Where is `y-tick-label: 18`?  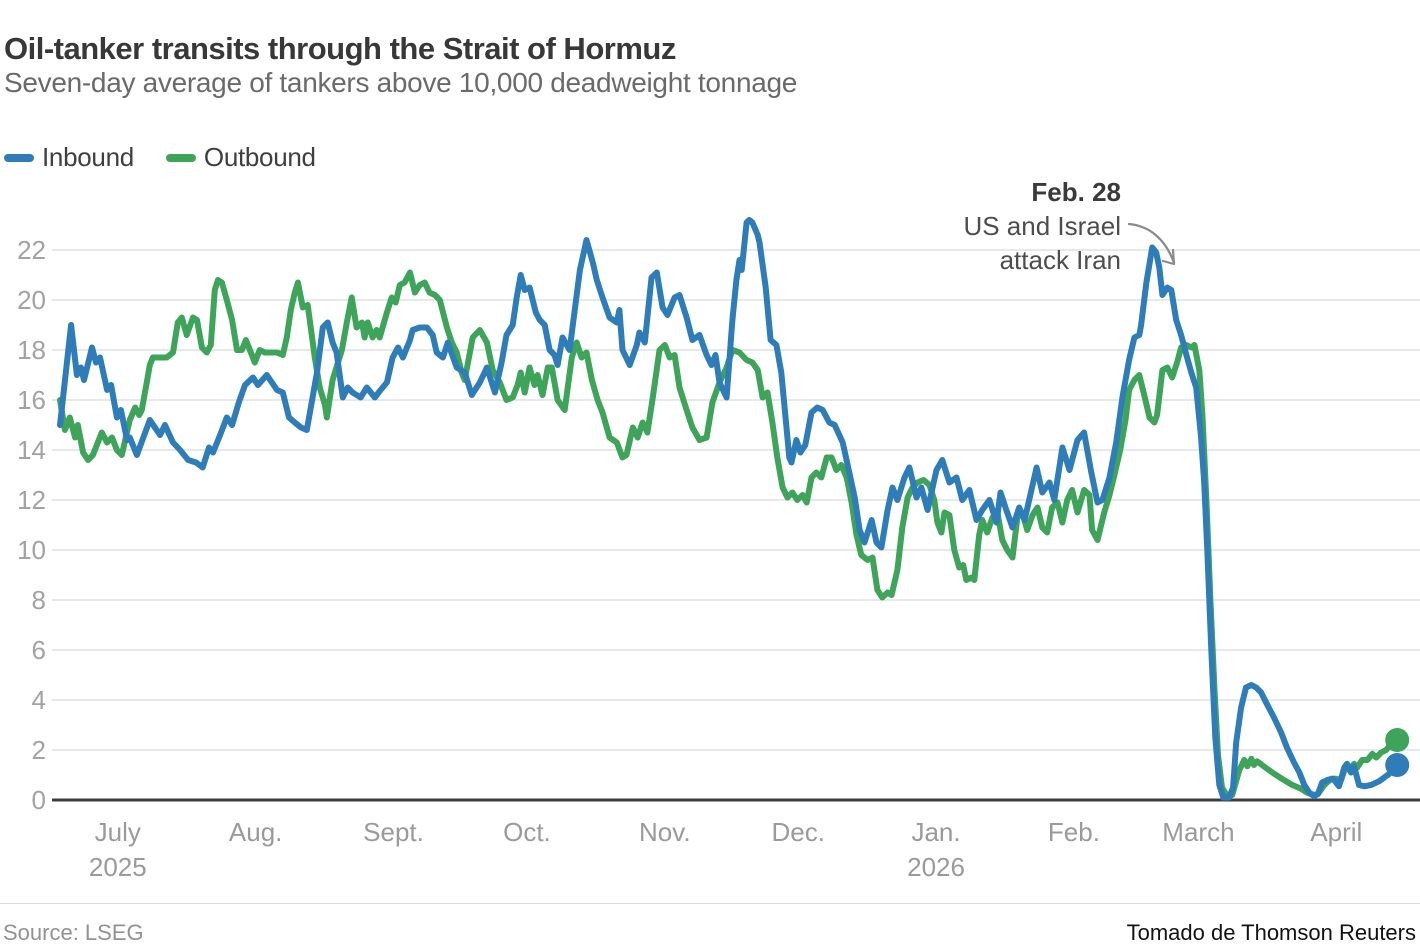 y-tick-label: 18 is located at coordinates (31, 350).